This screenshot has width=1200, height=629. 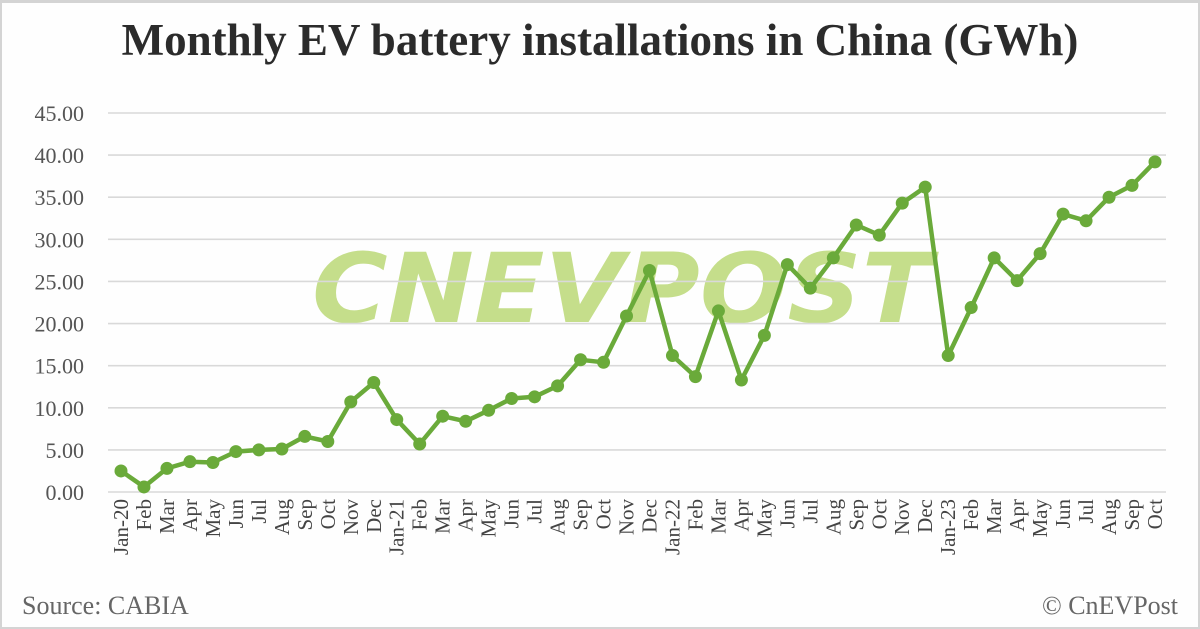 I want to click on source-note: Source: CABIA, so click(x=105, y=605).